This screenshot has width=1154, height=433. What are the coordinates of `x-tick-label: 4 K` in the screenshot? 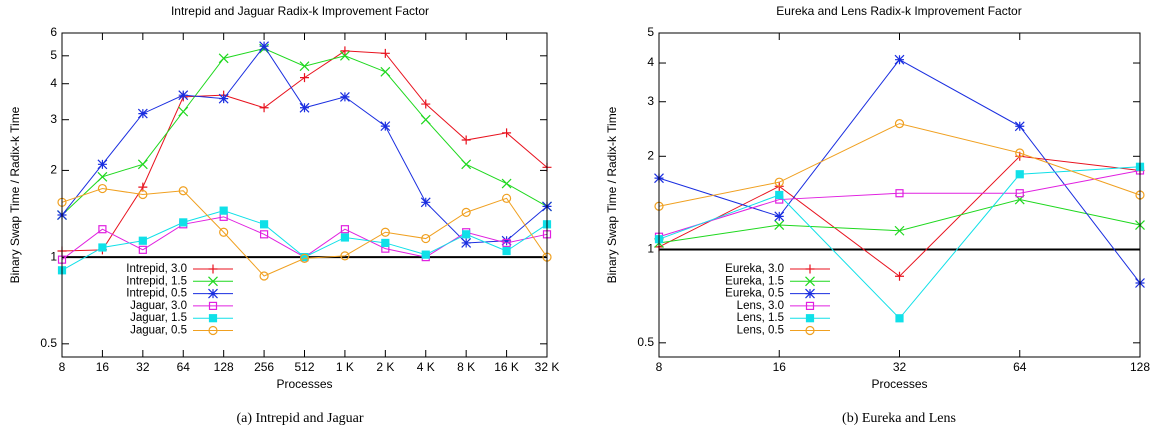 It's located at (426, 367).